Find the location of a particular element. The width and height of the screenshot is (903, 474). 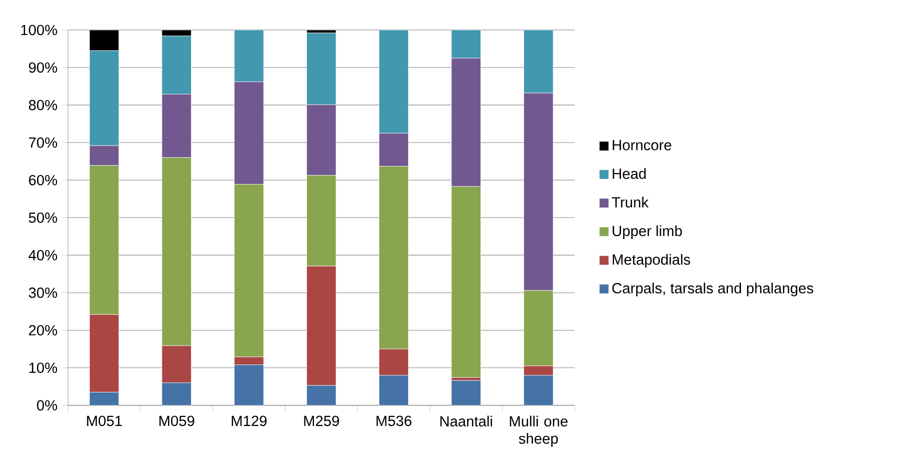

y-tick-label: 80% is located at coordinates (43, 105).